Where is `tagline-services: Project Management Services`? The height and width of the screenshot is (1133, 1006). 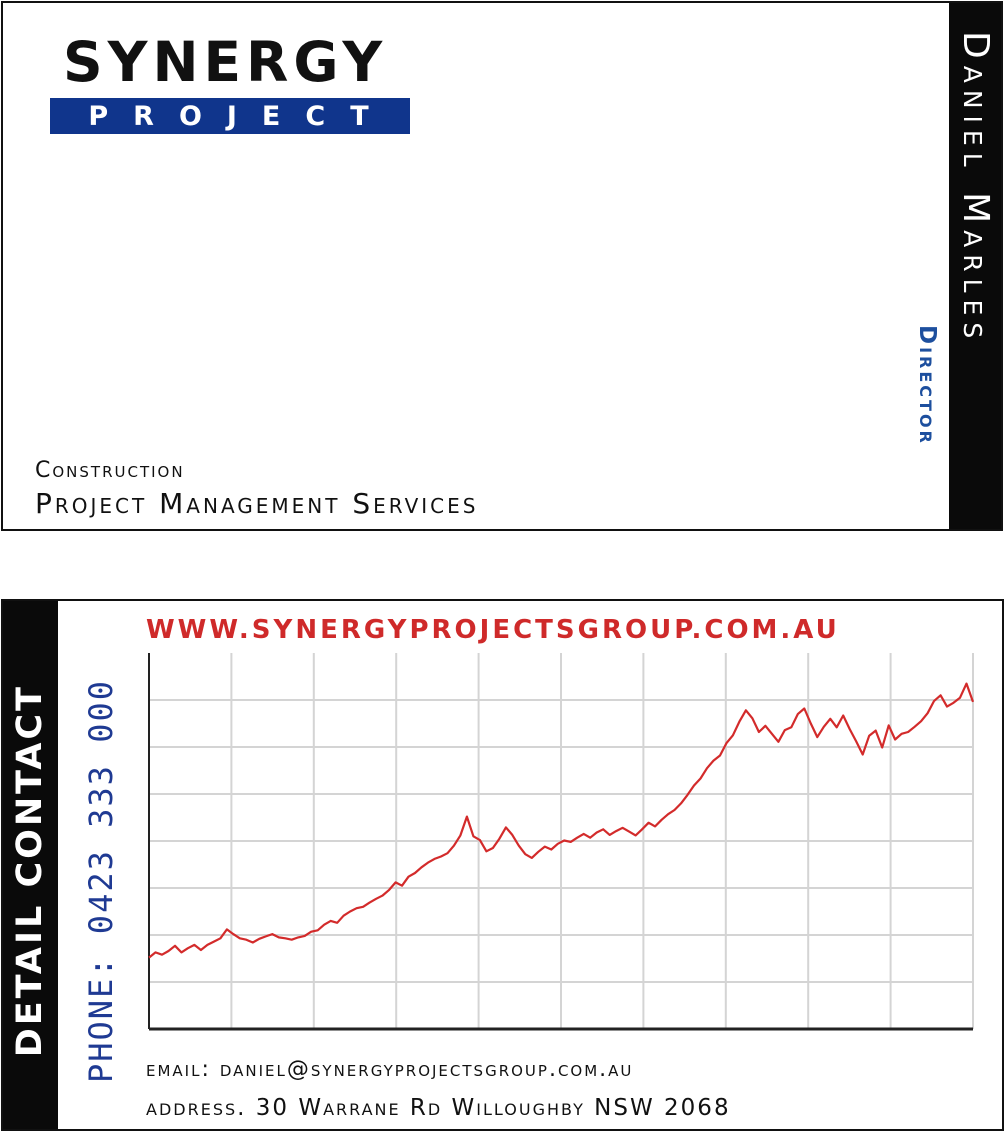 tagline-services: Project Management Services is located at coordinates (257, 503).